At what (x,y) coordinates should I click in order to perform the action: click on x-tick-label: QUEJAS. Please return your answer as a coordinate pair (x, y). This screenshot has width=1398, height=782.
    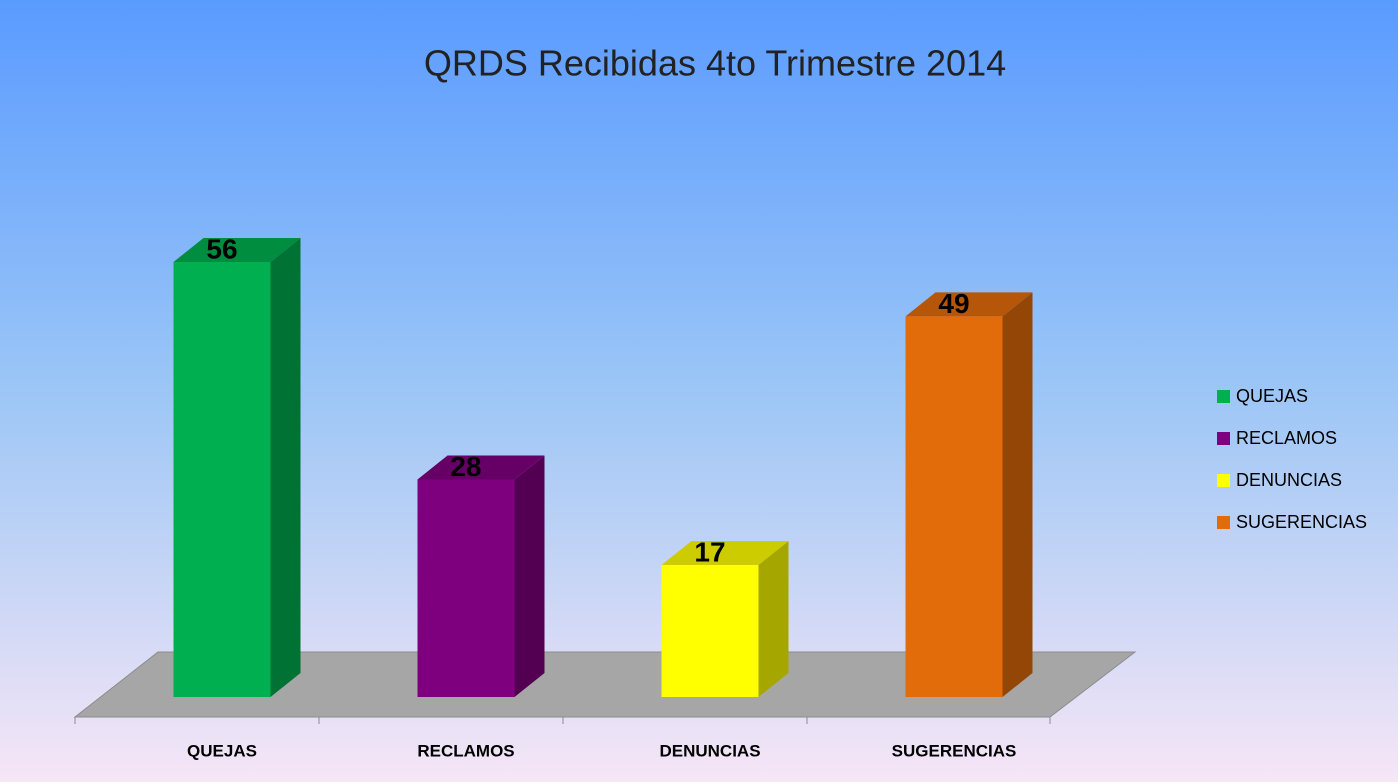
    Looking at the image, I should click on (222, 750).